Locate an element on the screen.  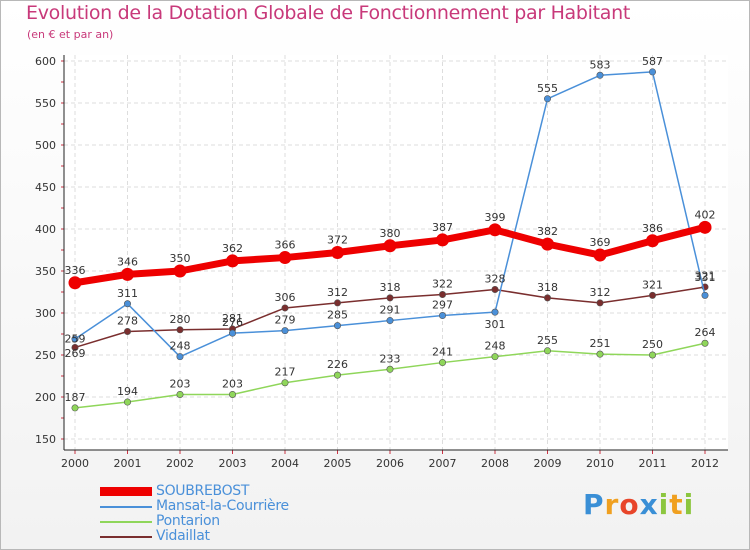
y-tick-label: 500 is located at coordinates (45, 145).